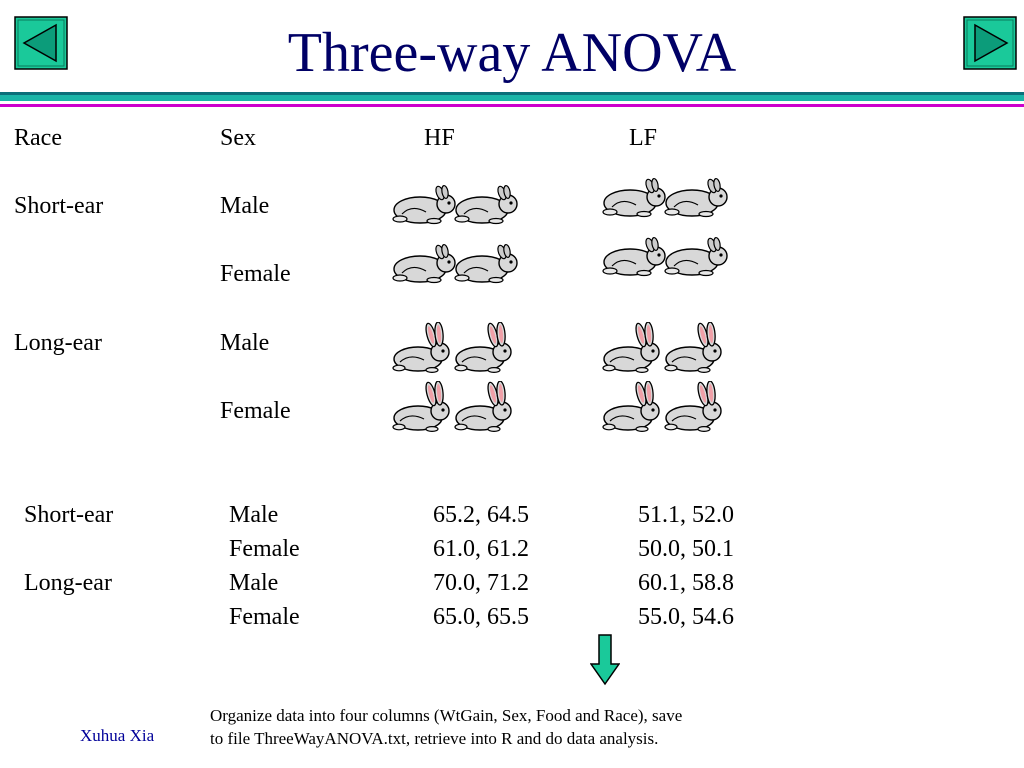  Describe the element at coordinates (238, 138) in the screenshot. I see `header-sex: Sex` at that location.